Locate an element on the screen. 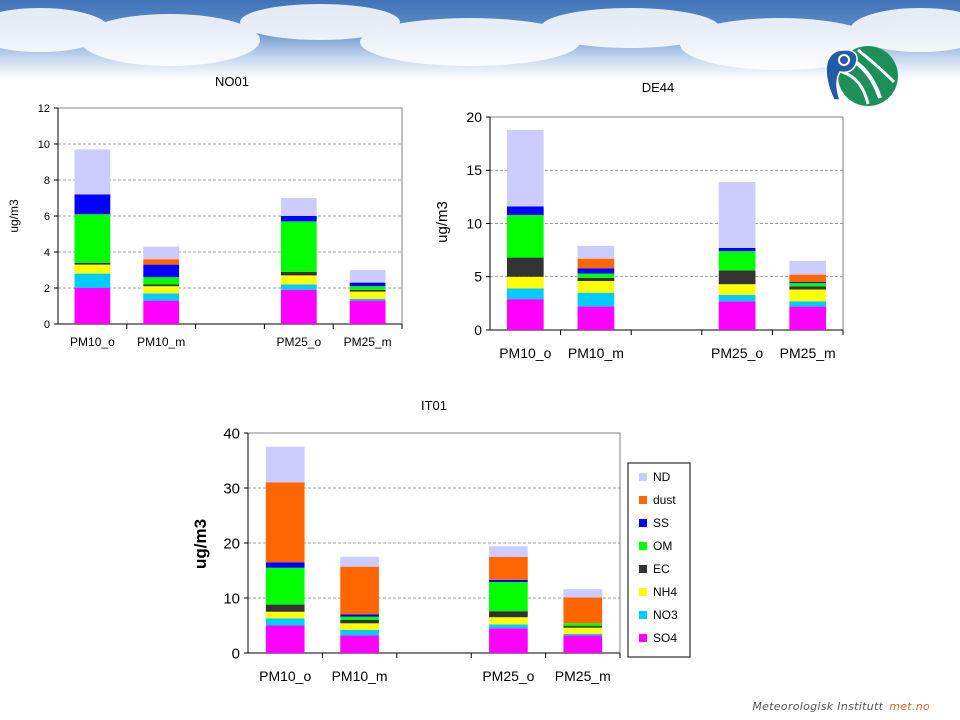  legend-label-dust: dust is located at coordinates (664, 500).